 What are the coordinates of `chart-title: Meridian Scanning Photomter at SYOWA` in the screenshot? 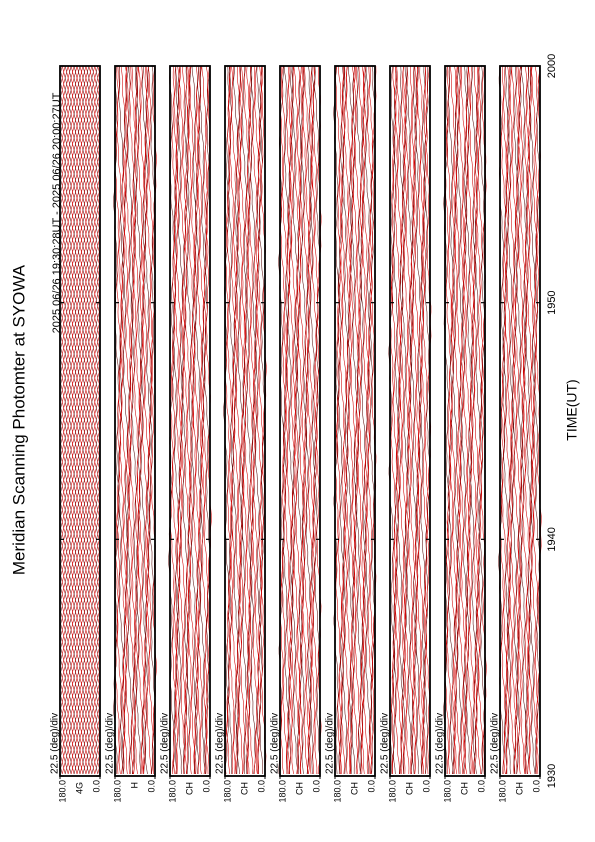 It's located at (18, 419).